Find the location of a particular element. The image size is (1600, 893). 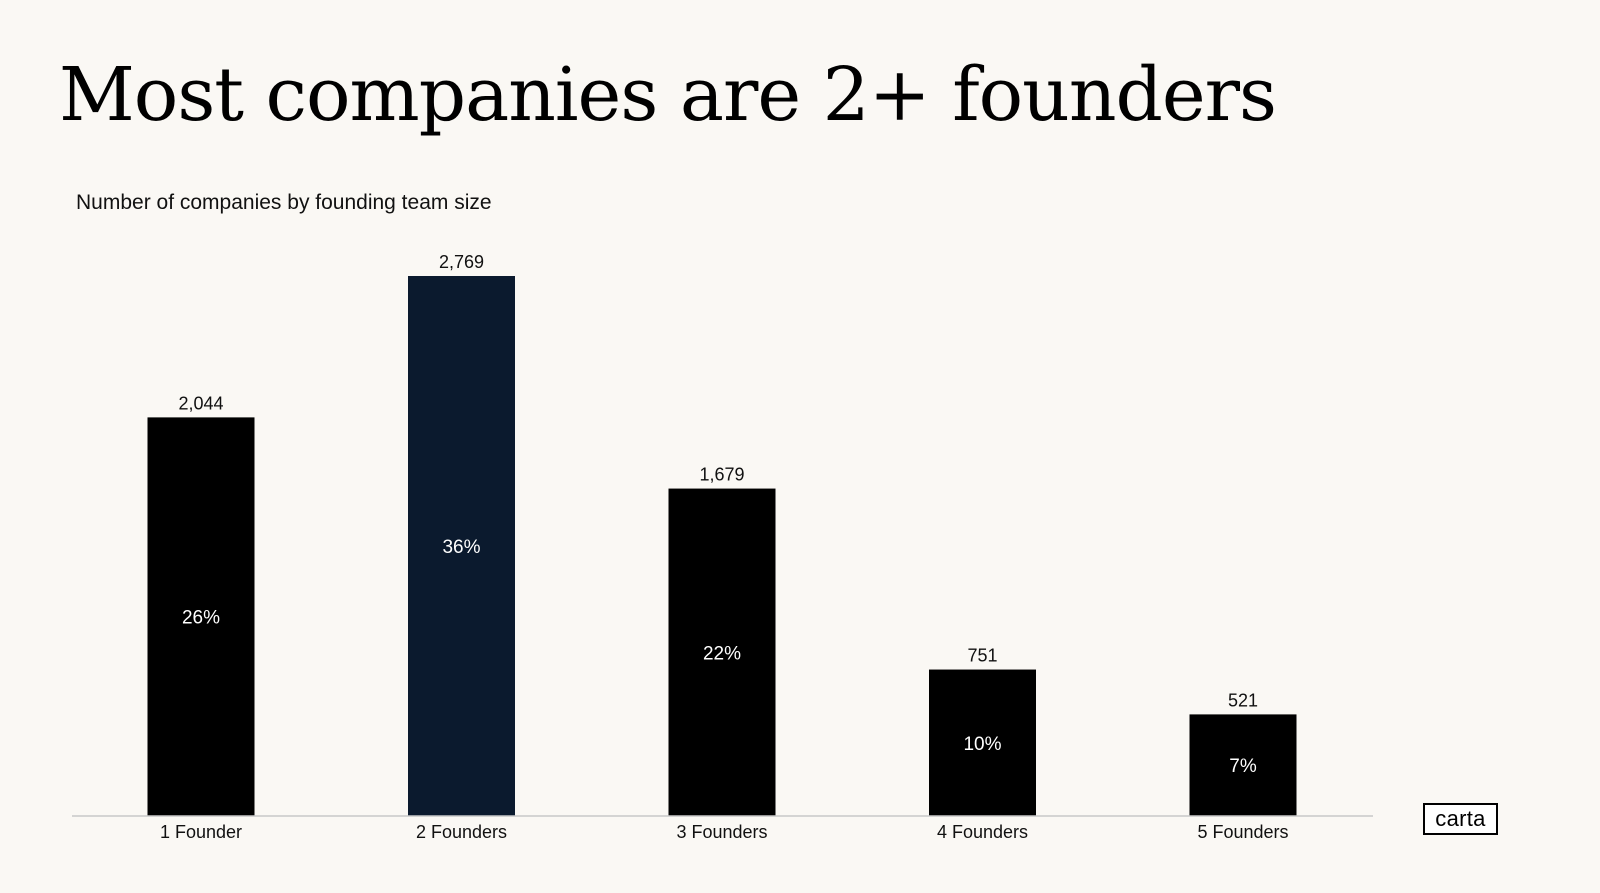

bar-value-label: 2,044 is located at coordinates (200, 403).